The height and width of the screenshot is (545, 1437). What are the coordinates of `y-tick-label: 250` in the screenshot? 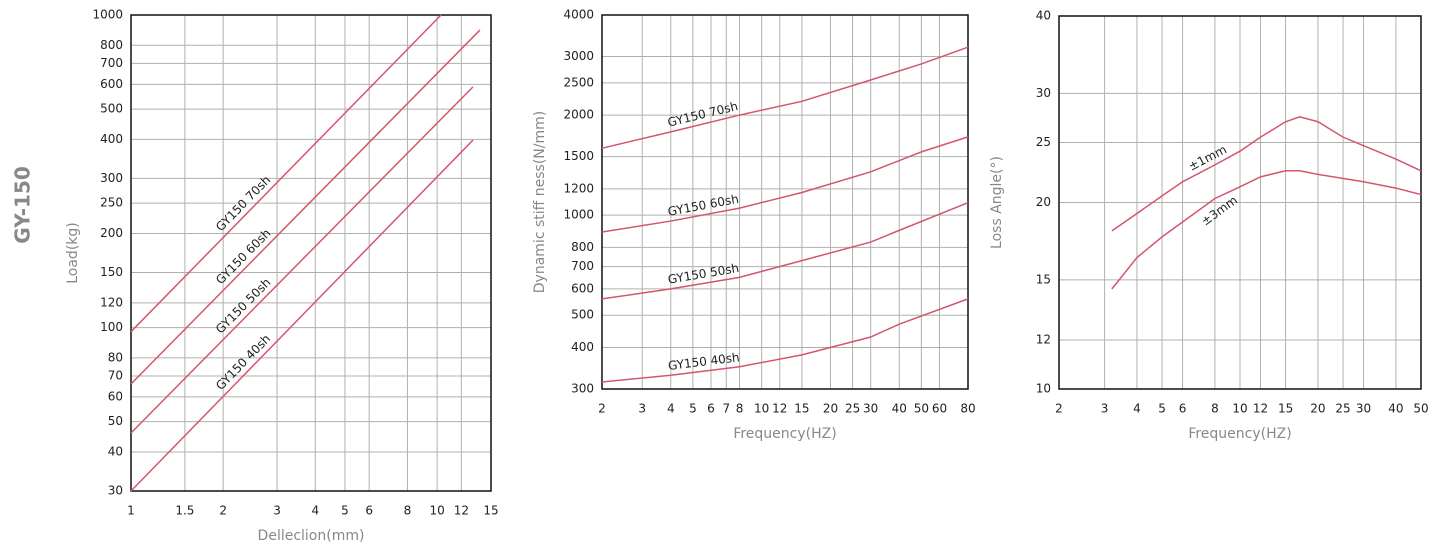 It's located at (111, 203).